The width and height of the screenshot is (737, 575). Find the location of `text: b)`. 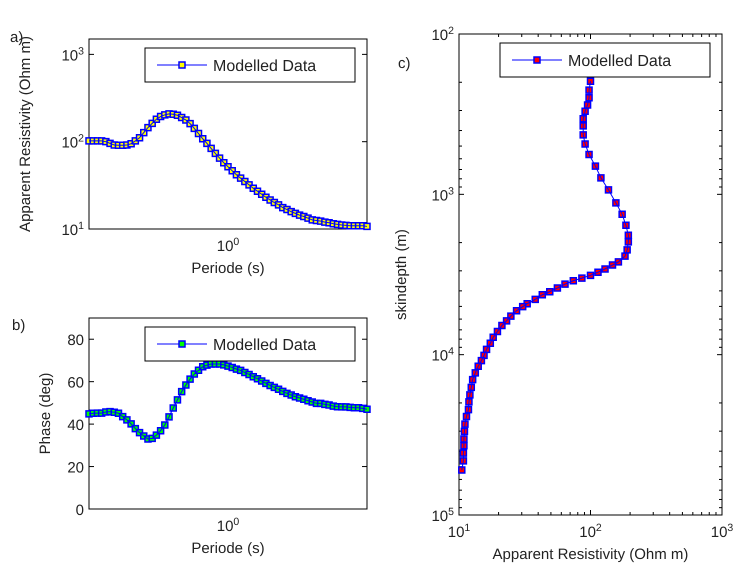

text: b) is located at coordinates (19, 325).